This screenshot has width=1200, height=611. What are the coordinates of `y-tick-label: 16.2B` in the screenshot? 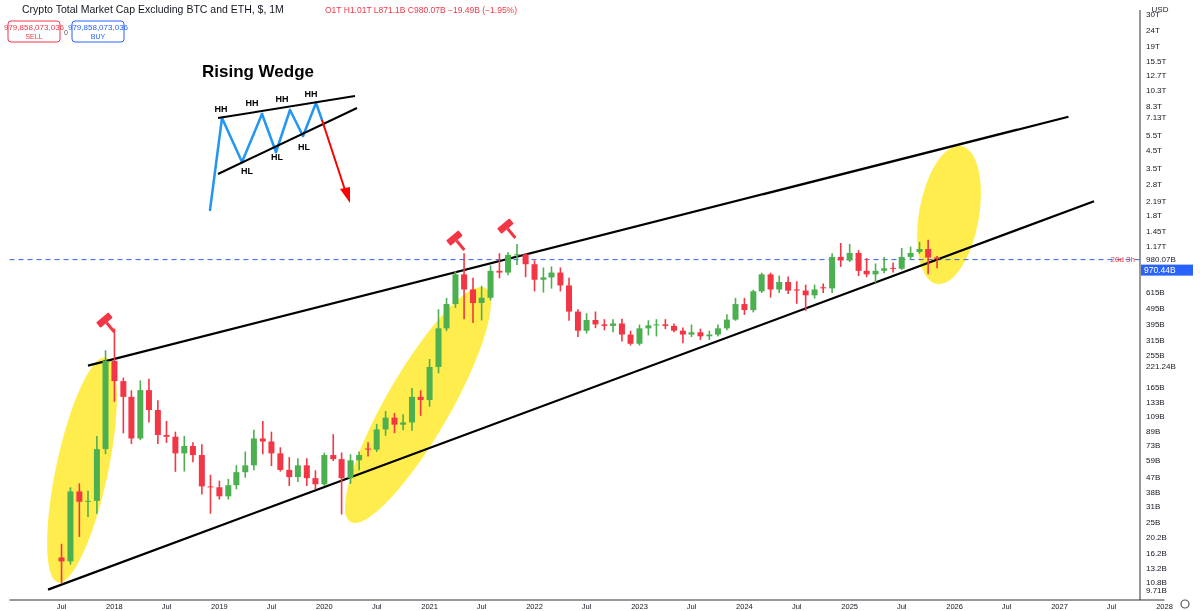 It's located at (1156, 553).